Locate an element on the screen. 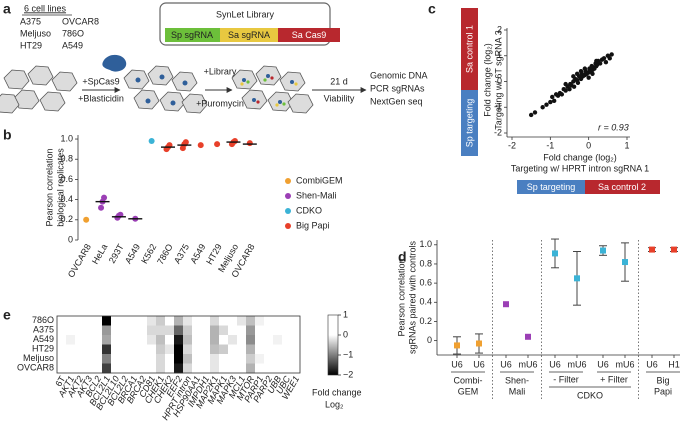 The image size is (685, 430). step-label: +Puromycin is located at coordinates (220, 103).